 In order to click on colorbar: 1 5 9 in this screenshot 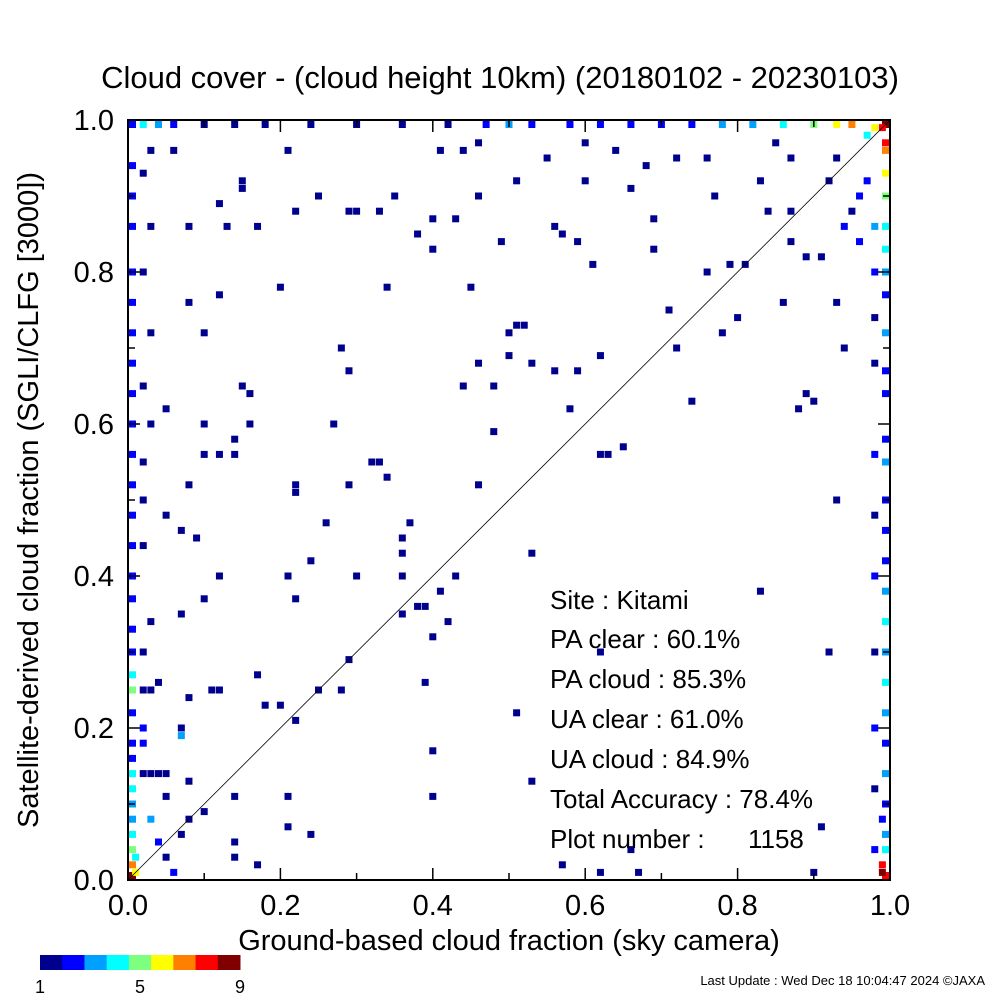, I will do `click(140, 976)`.